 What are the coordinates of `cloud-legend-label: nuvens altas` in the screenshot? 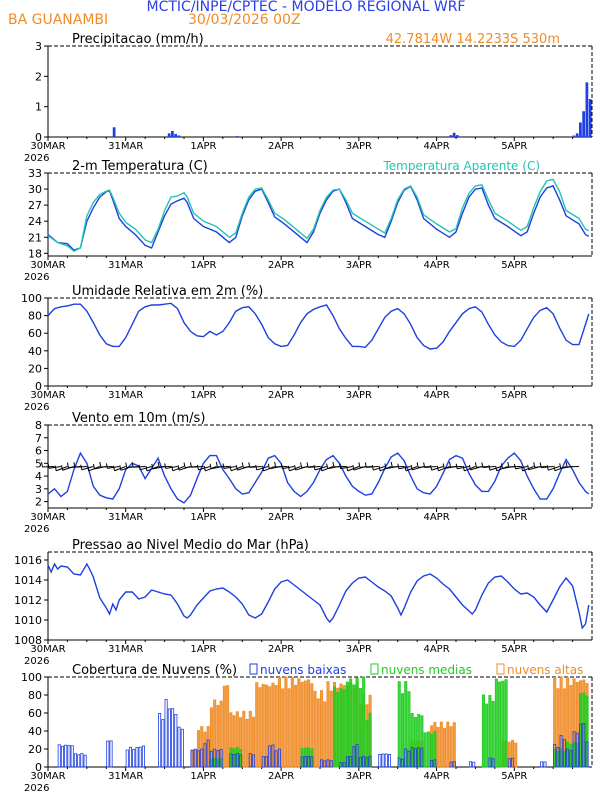 It's located at (545, 670).